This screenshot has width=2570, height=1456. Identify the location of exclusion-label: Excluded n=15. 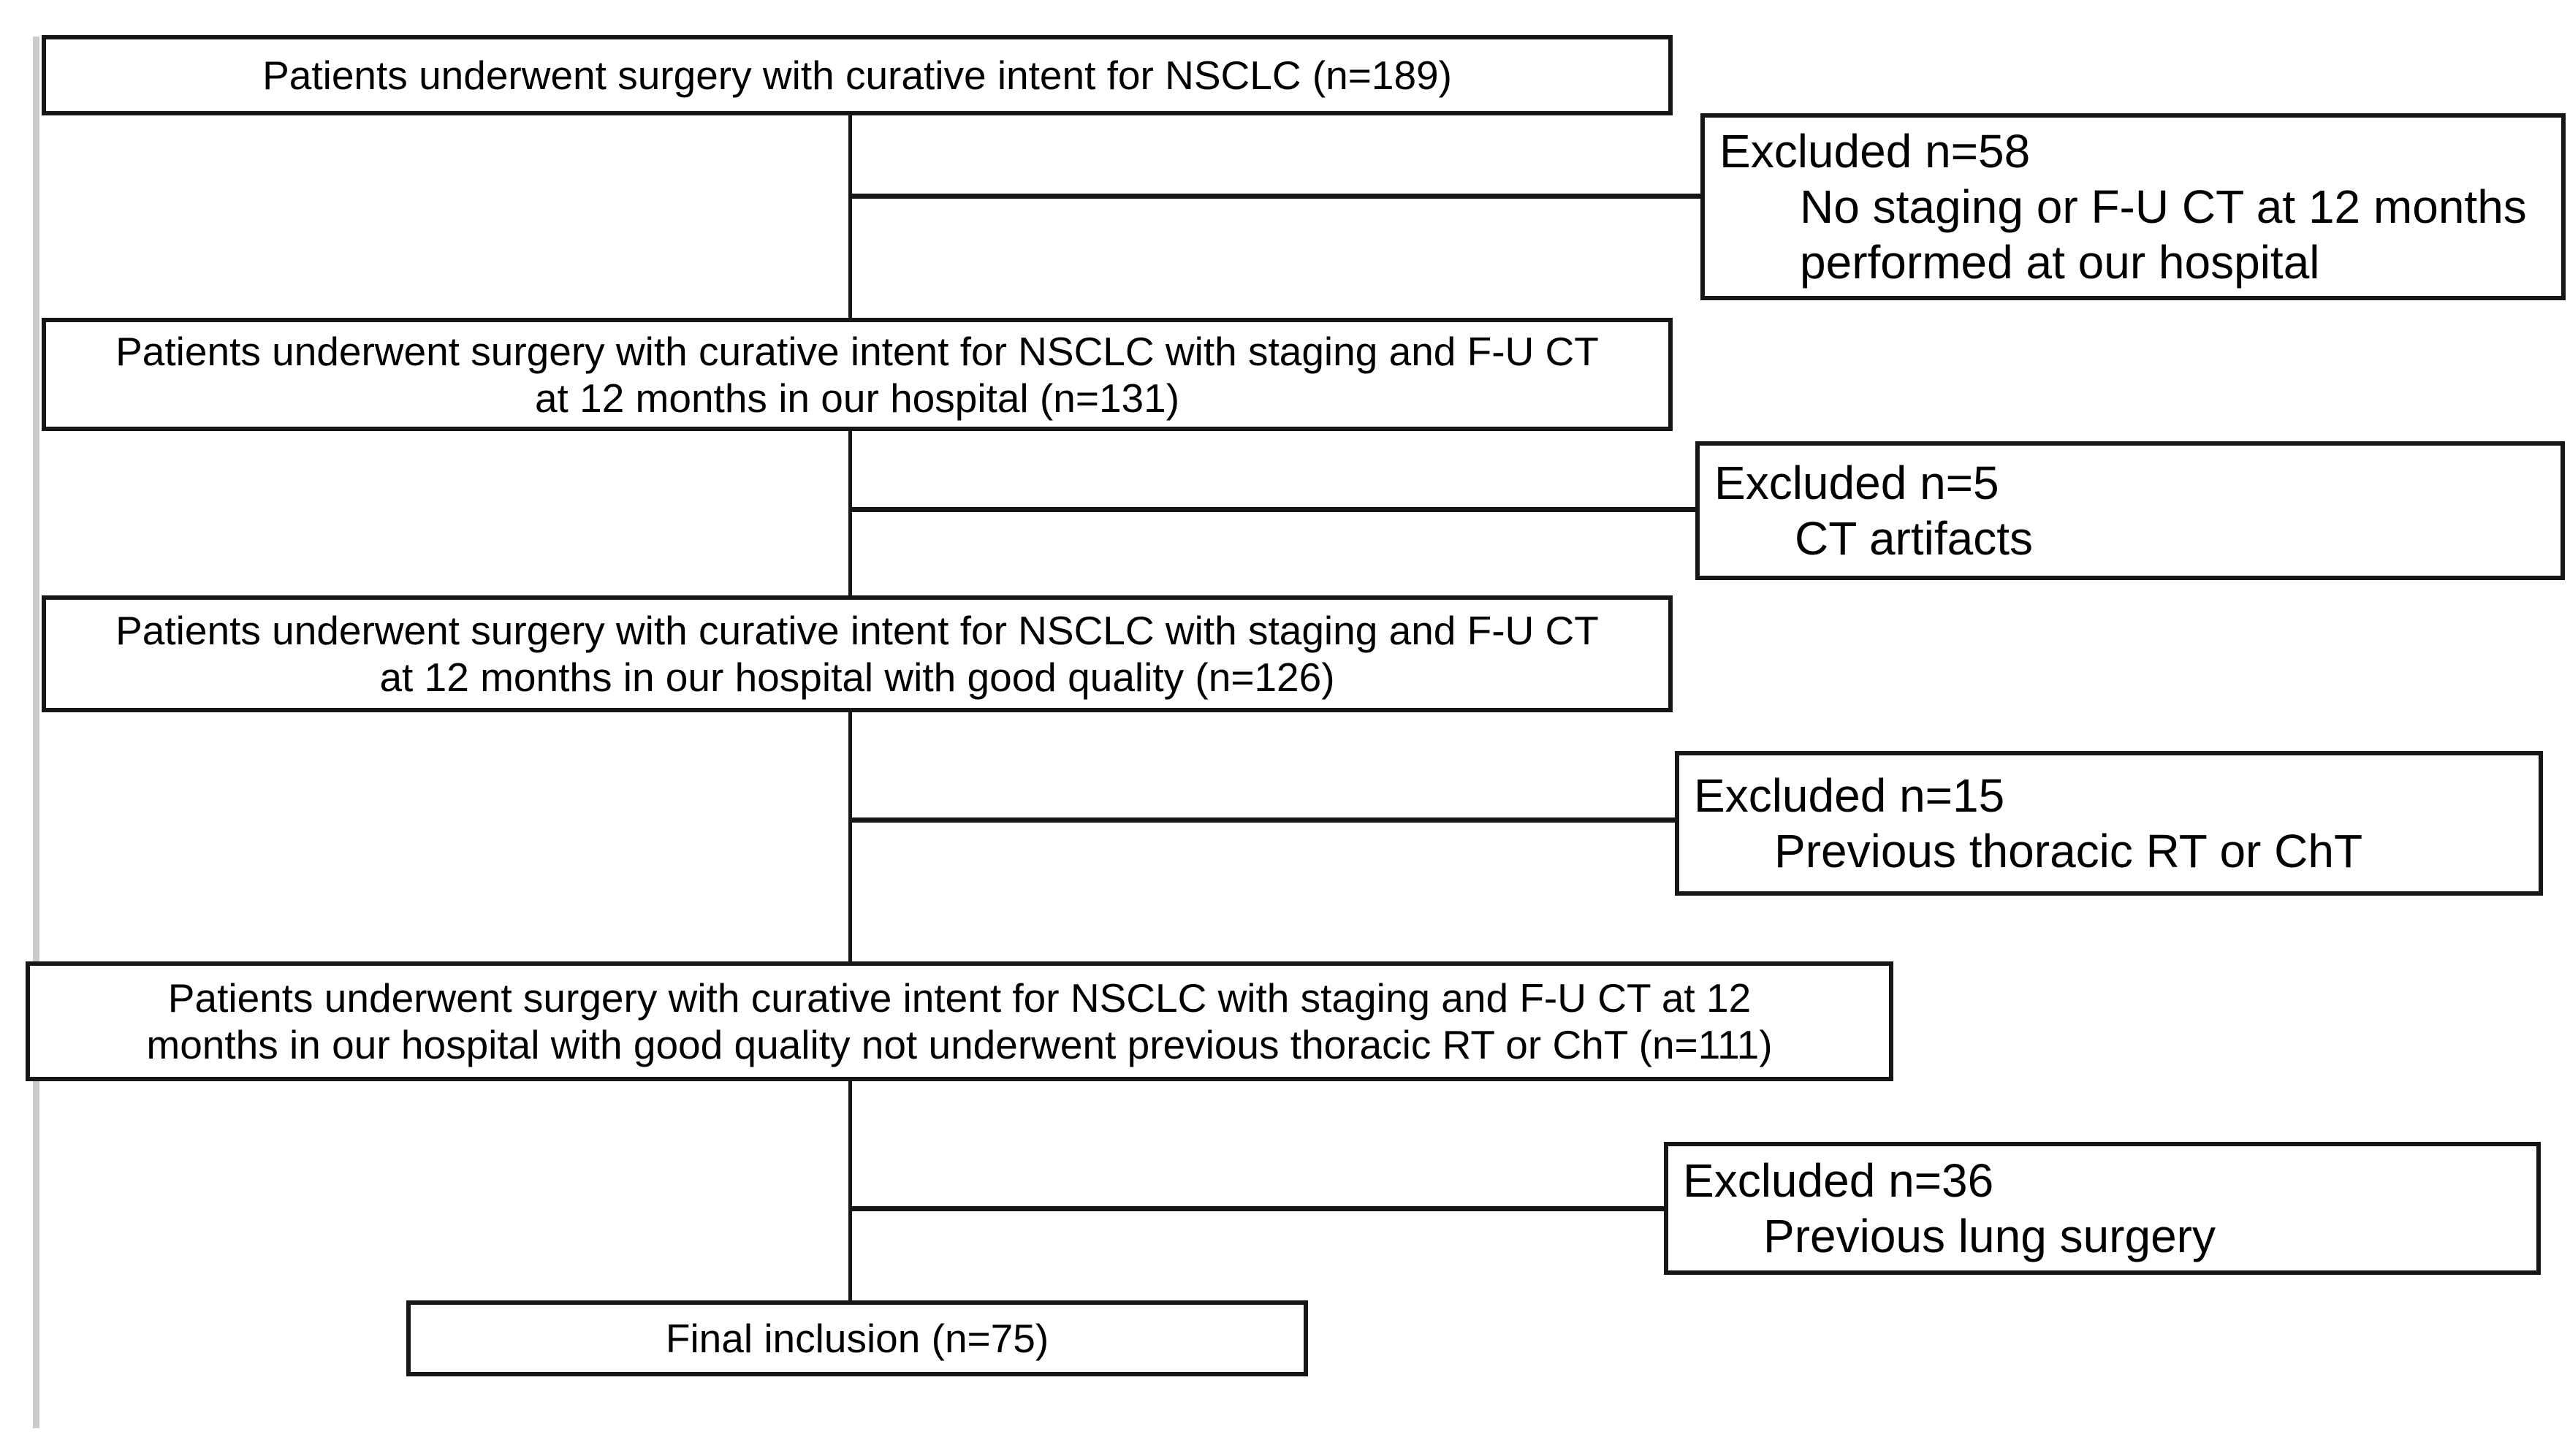
(1849, 795).